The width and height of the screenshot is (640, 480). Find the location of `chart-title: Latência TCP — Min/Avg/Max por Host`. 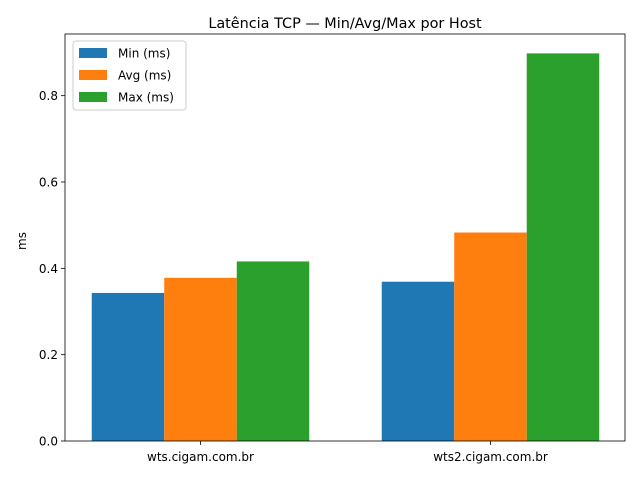

chart-title: Latência TCP — Min/Avg/Max por Host is located at coordinates (345, 24).